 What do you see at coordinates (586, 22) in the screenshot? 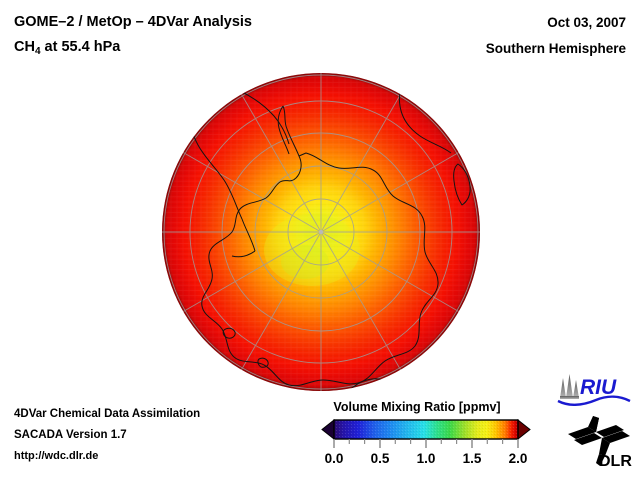
I see `date-label: Oct 03, 2007` at bounding box center [586, 22].